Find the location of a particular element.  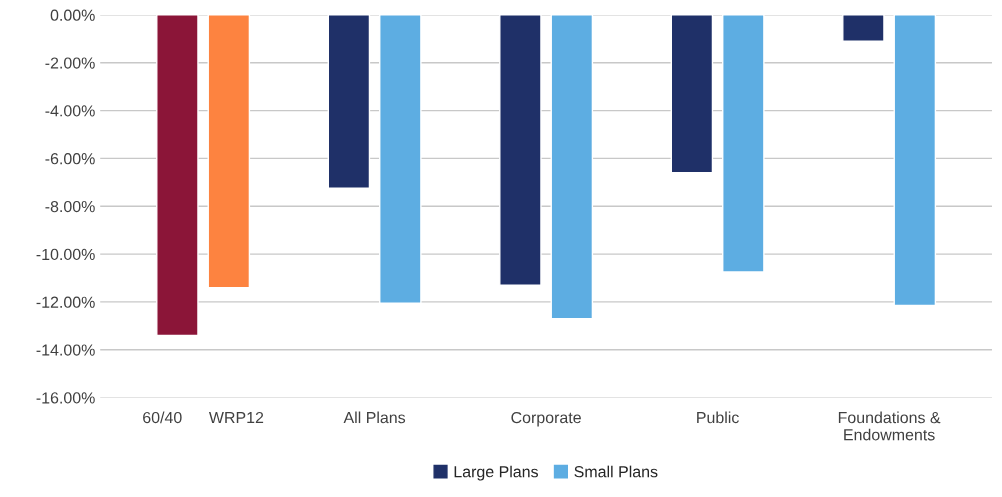

legend-label: Large Plans is located at coordinates (496, 473).